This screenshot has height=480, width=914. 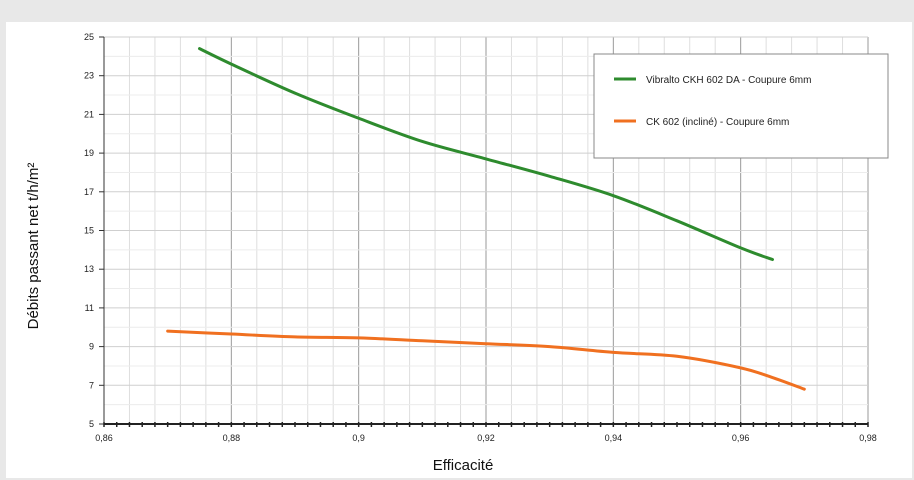 What do you see at coordinates (91, 385) in the screenshot?
I see `y-tick-label: 7` at bounding box center [91, 385].